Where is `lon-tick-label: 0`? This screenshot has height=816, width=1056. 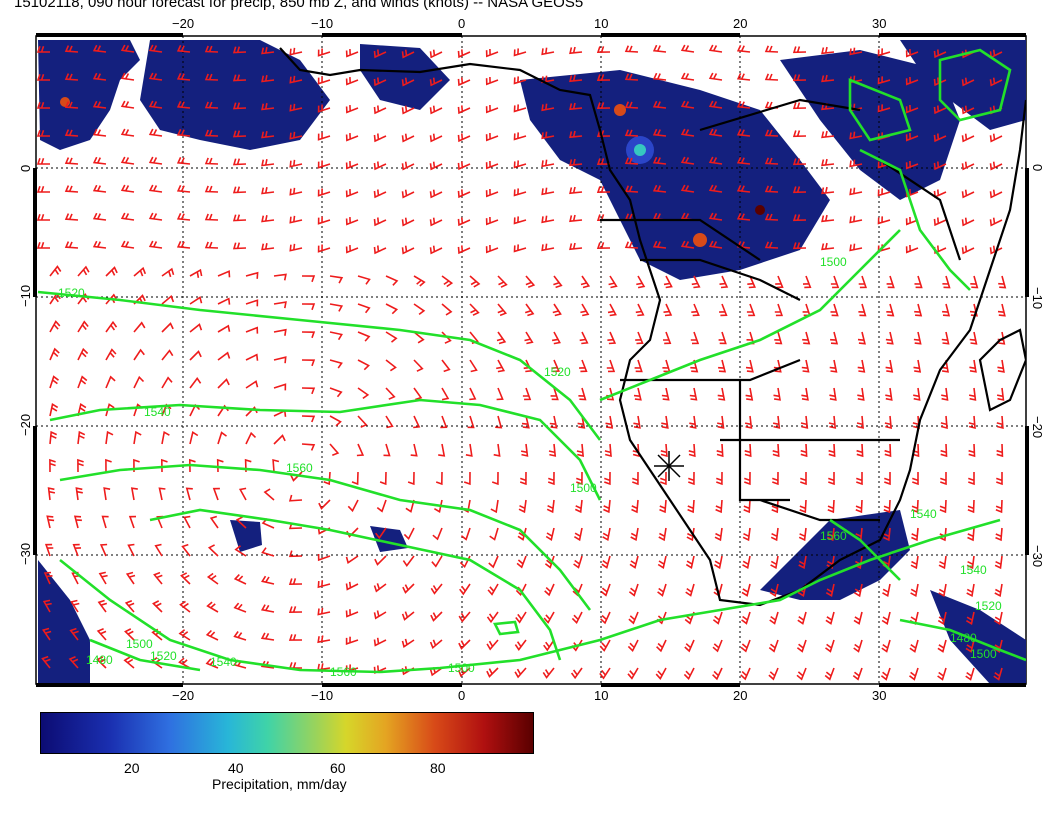
lon-tick-label: 0 is located at coordinates (461, 695).